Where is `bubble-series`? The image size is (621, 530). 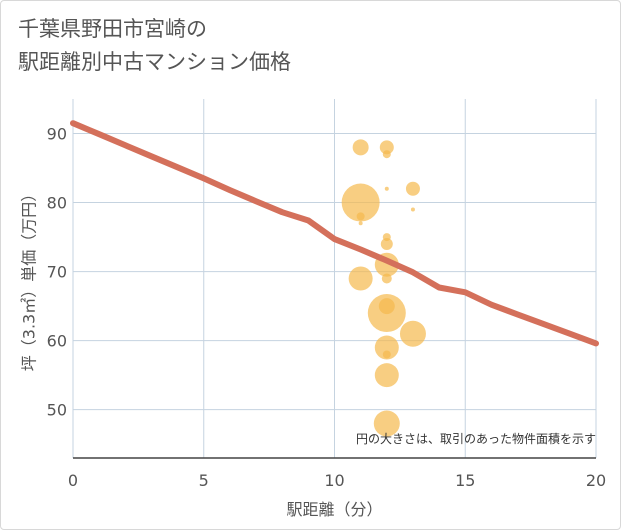
bubble-series is located at coordinates (383, 288).